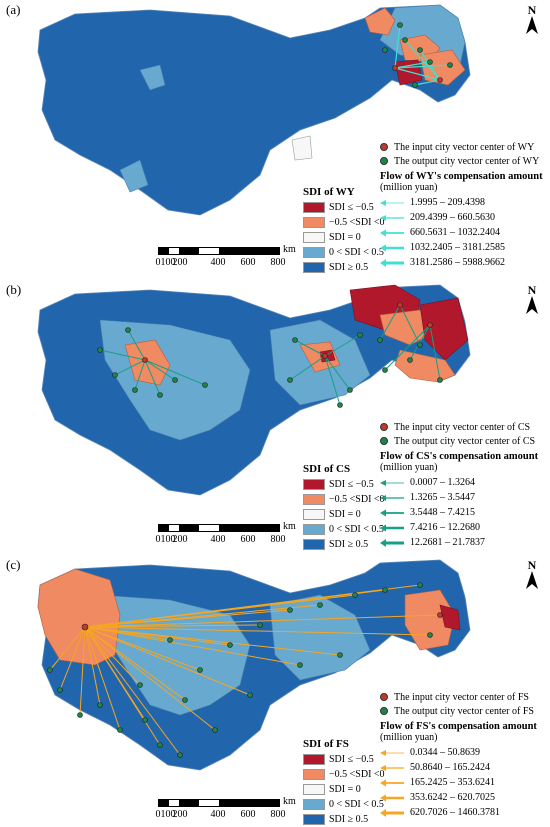 Image resolution: width=550 pixels, height=827 pixels. Describe the element at coordinates (458, 782) in the screenshot. I see `flow-legend-item: 165.2425 – 353.6241` at that location.